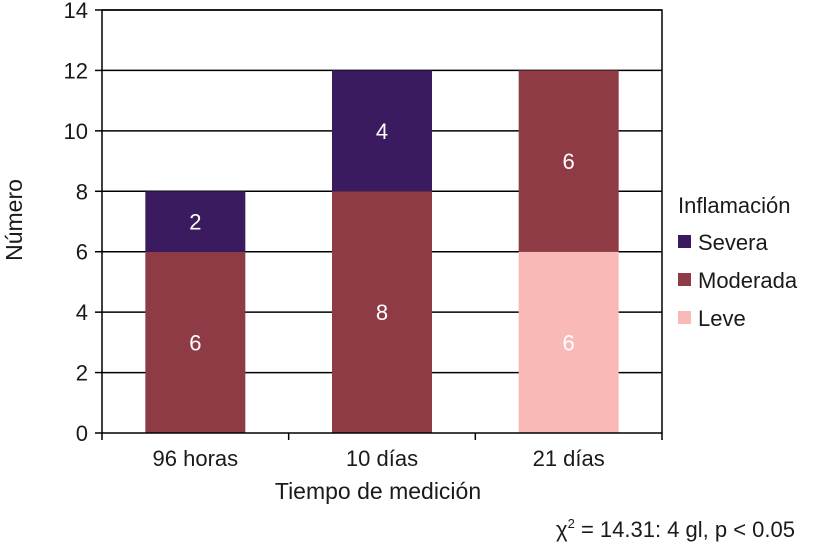  What do you see at coordinates (76, 131) in the screenshot?
I see `y-tick-label: 10` at bounding box center [76, 131].